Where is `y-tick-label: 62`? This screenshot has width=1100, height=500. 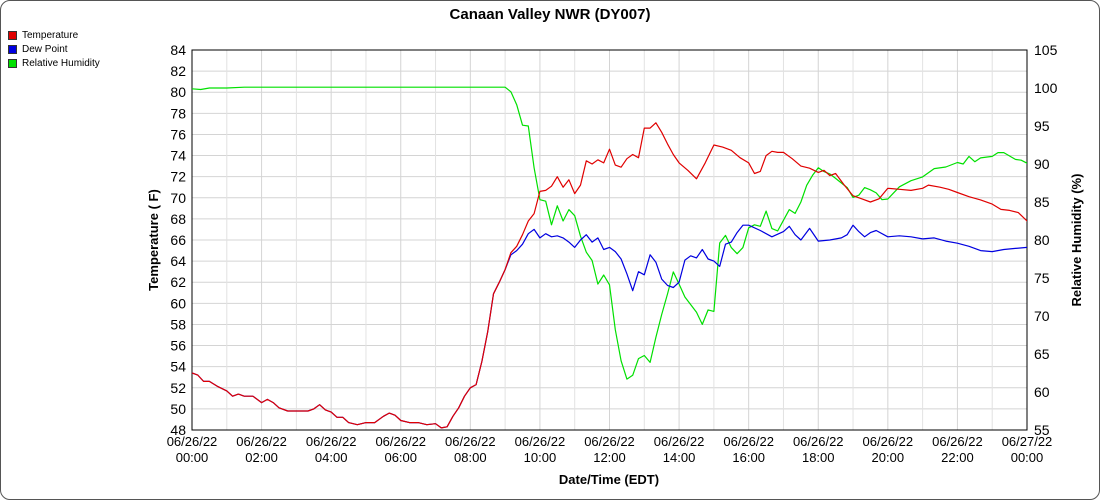 y-tick-label: 62 is located at coordinates (178, 282).